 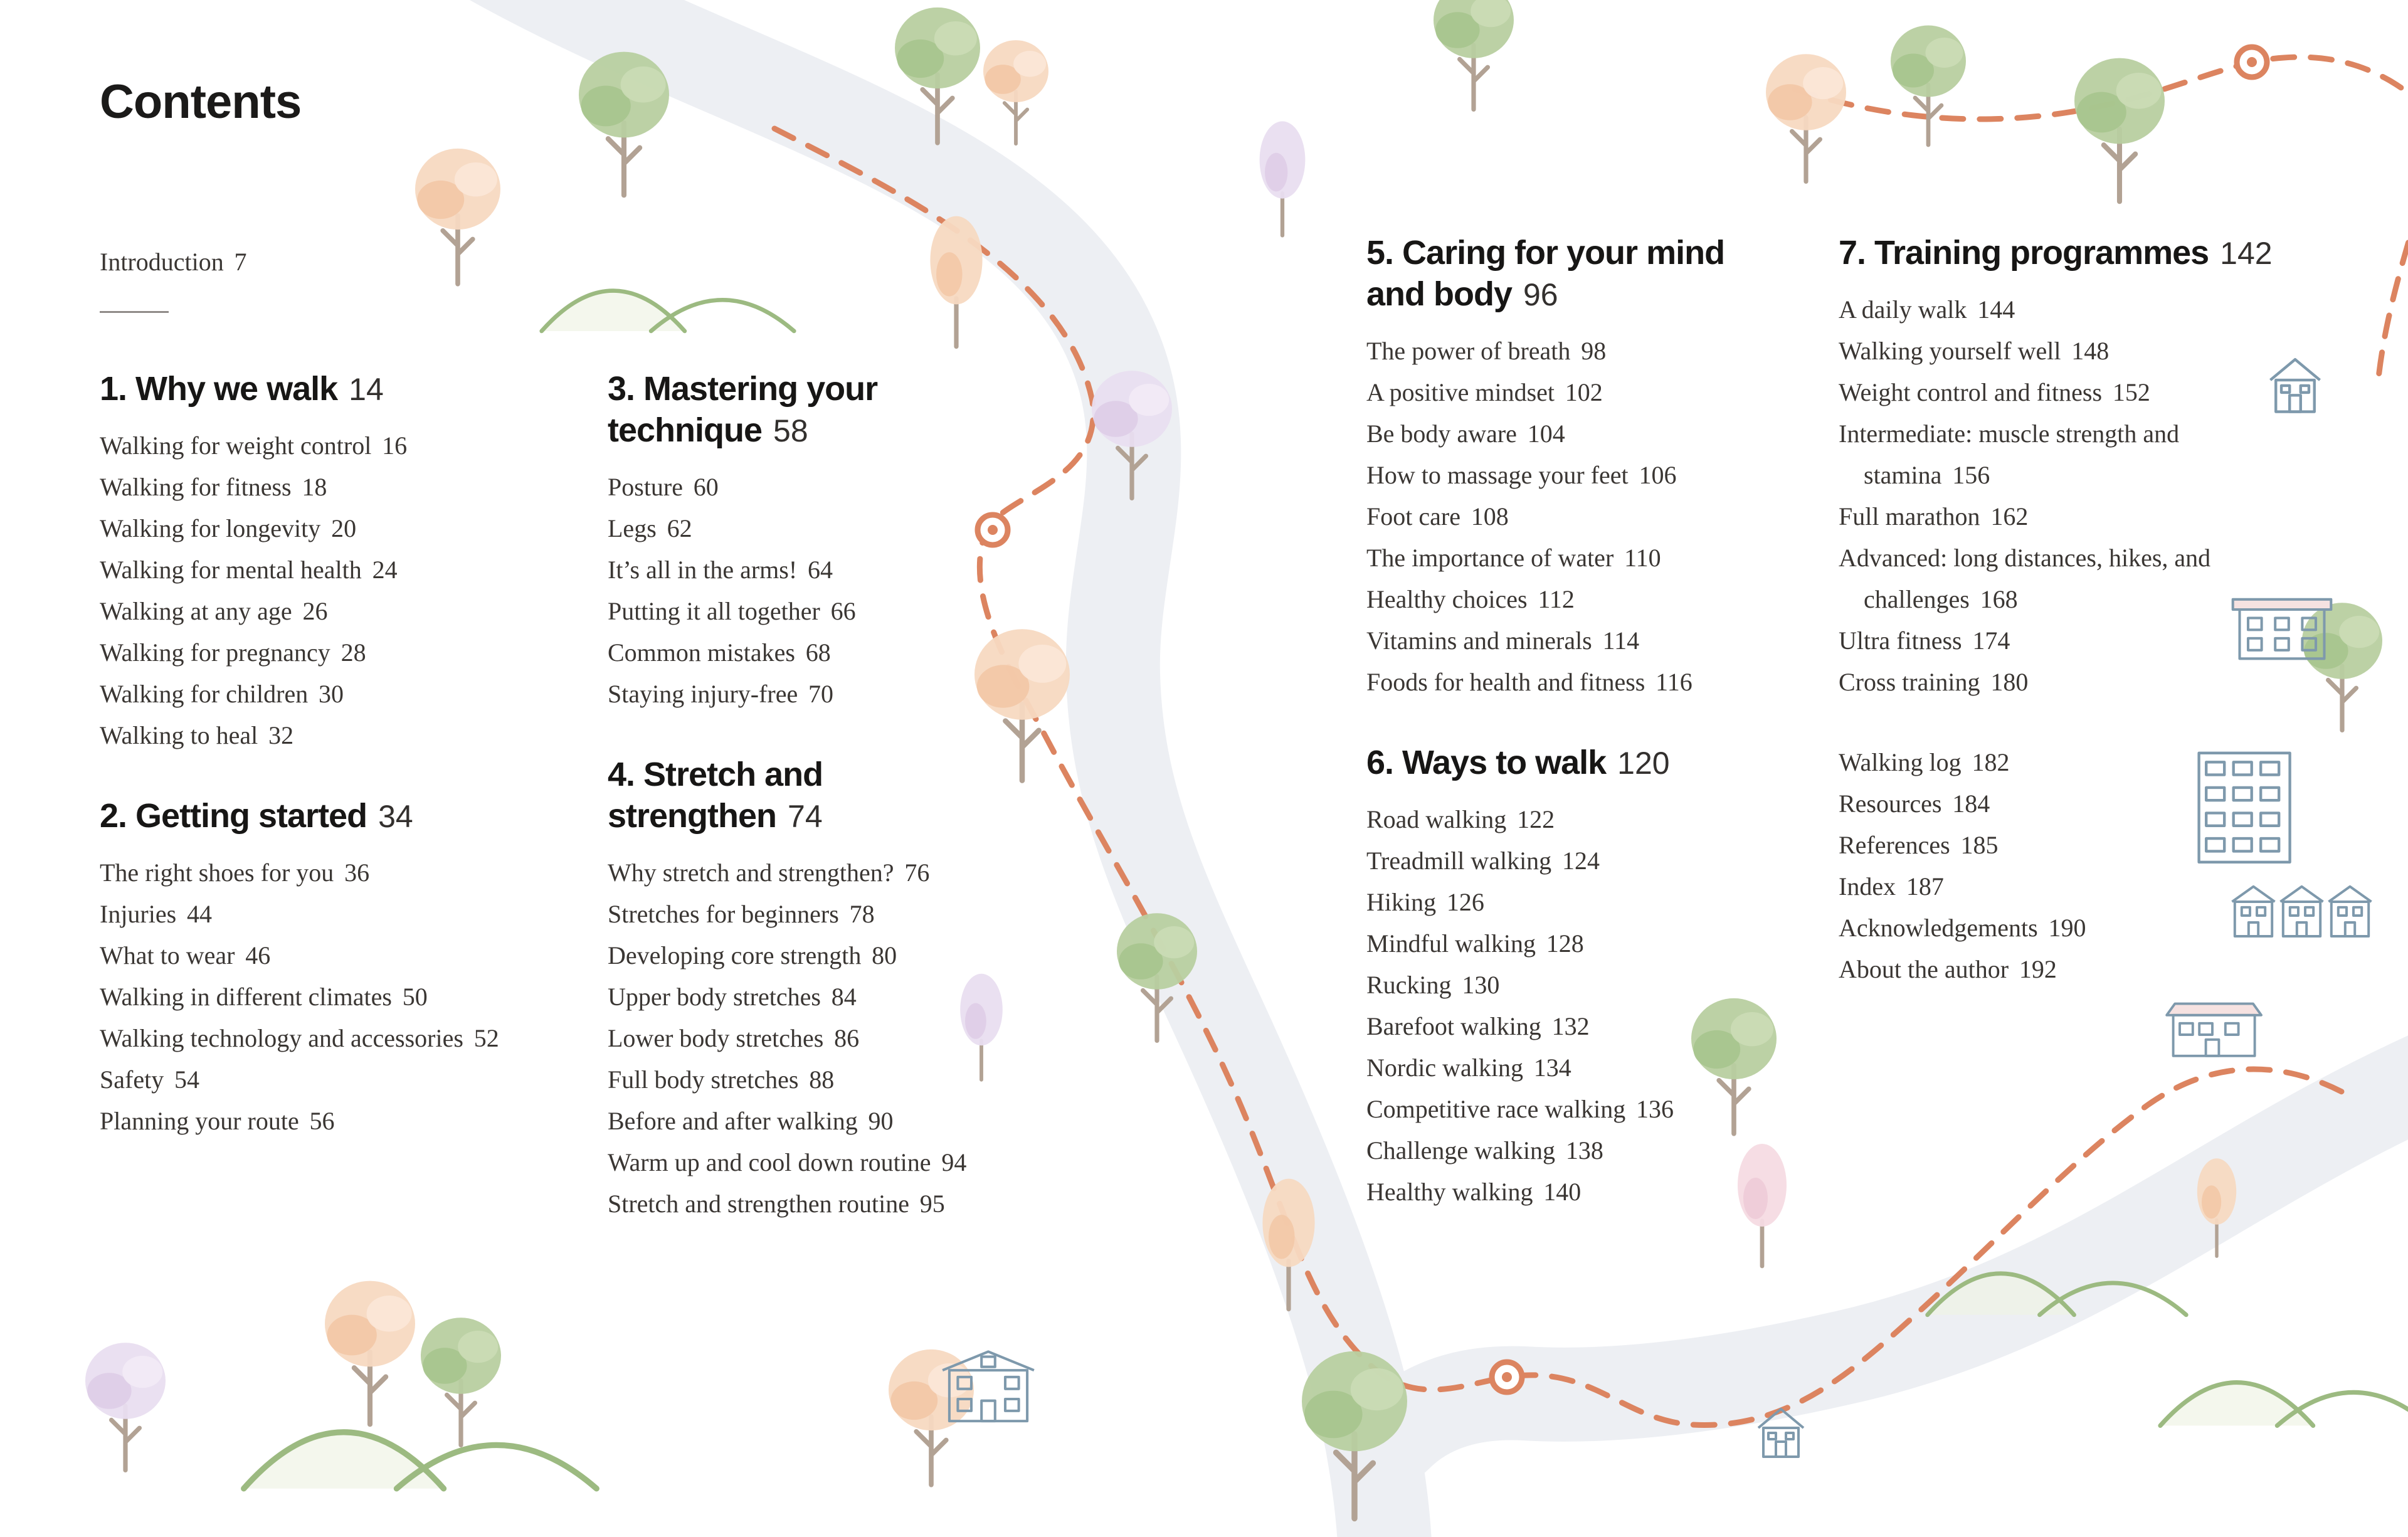 I want to click on toc-item-page: 66, so click(x=843, y=611).